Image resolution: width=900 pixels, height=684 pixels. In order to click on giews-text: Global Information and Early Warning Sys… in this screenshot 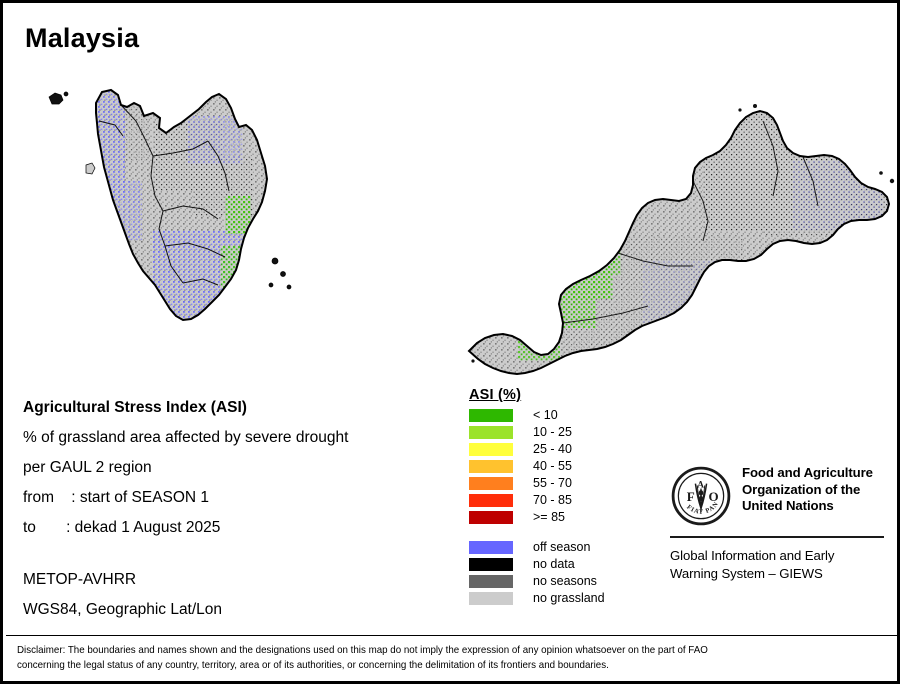, I will do `click(778, 565)`.